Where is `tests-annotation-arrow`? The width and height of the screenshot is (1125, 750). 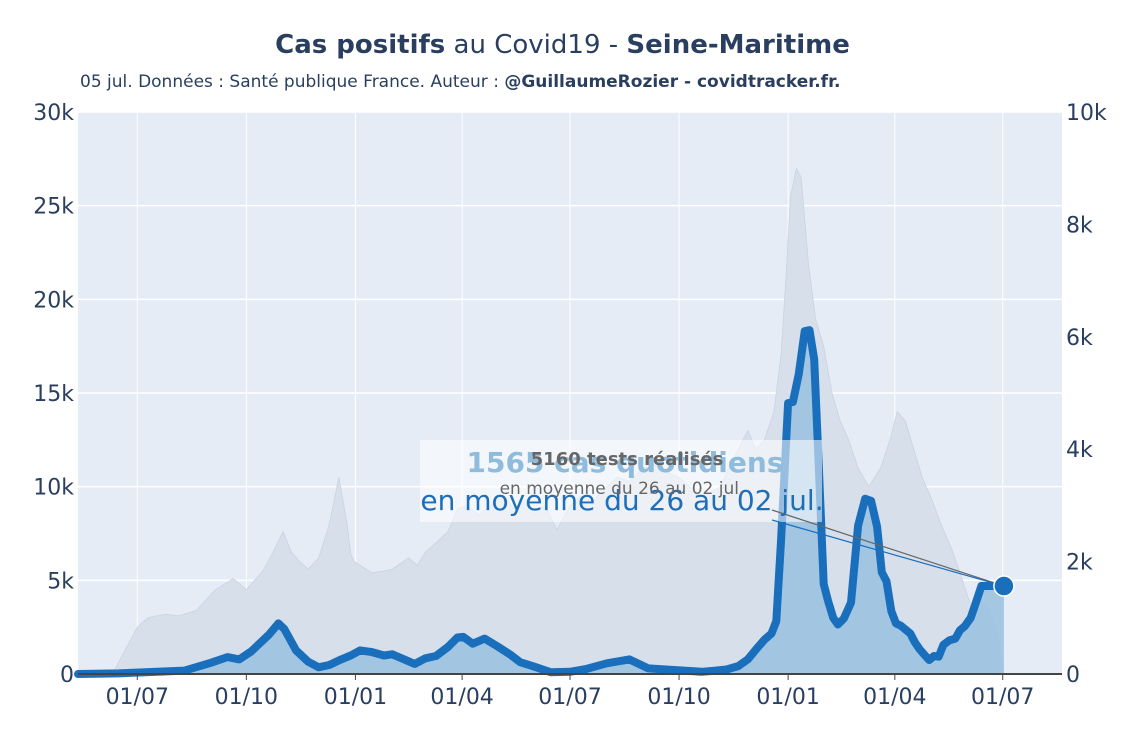
tests-annotation-arrow is located at coordinates (888, 548).